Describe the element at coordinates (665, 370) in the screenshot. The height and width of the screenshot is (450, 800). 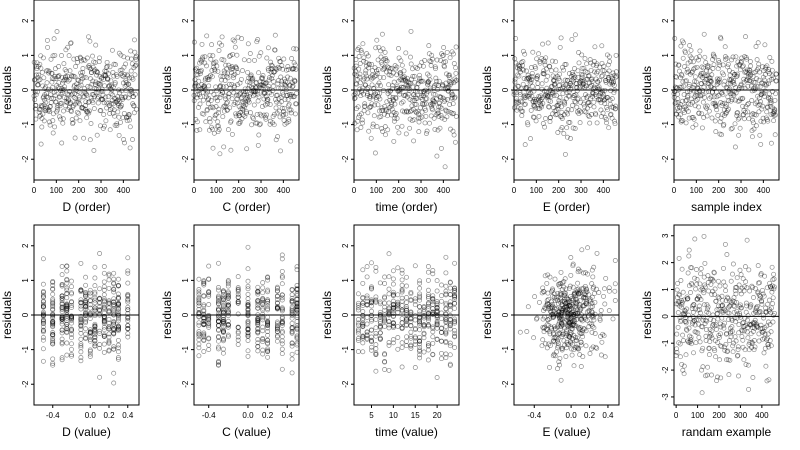
I see `y-tick-label: -2` at that location.